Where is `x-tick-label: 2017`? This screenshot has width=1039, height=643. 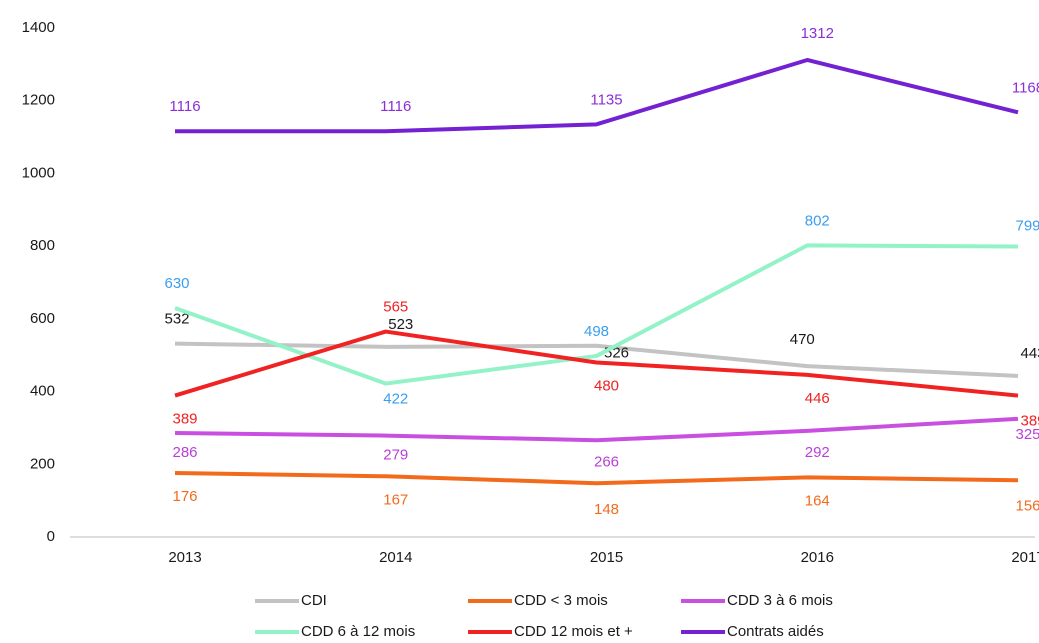 x-tick-label: 2017 is located at coordinates (1025, 557).